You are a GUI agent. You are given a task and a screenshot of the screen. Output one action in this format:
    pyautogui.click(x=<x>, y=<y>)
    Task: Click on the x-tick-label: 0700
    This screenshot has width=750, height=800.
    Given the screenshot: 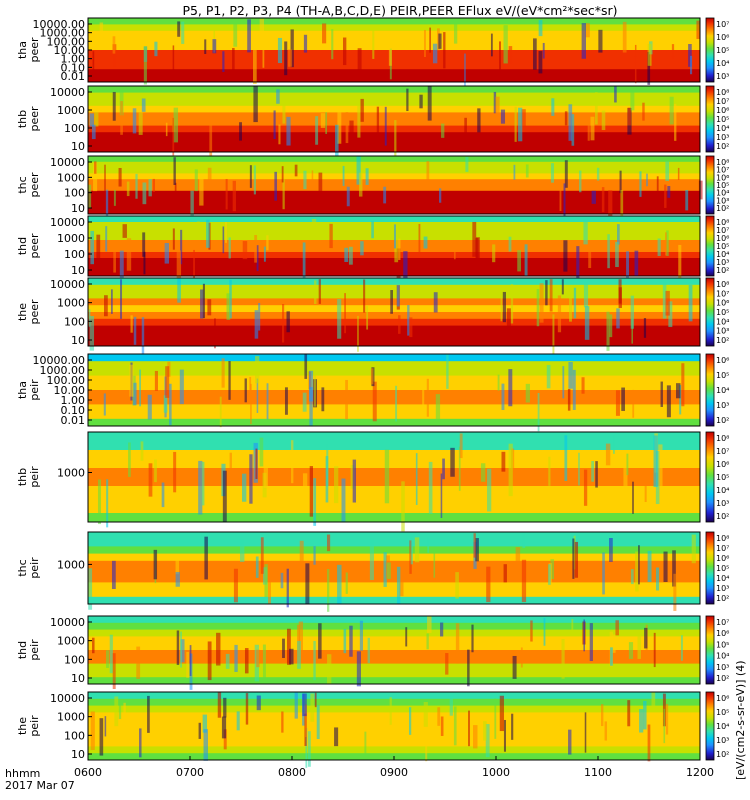 What is the action you would take?
    pyautogui.click(x=190, y=772)
    